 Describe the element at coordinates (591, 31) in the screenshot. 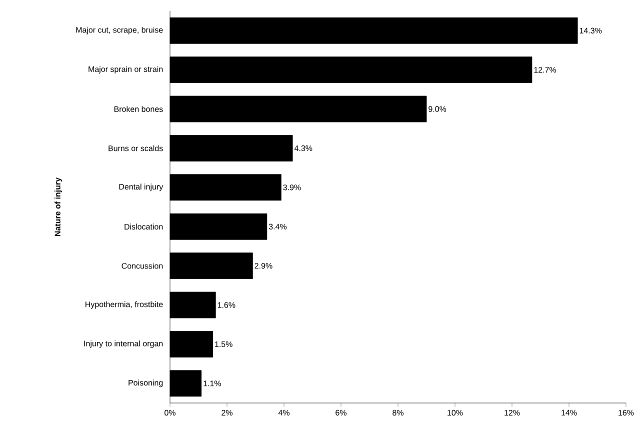

I see `data-label: 14.3%` at that location.